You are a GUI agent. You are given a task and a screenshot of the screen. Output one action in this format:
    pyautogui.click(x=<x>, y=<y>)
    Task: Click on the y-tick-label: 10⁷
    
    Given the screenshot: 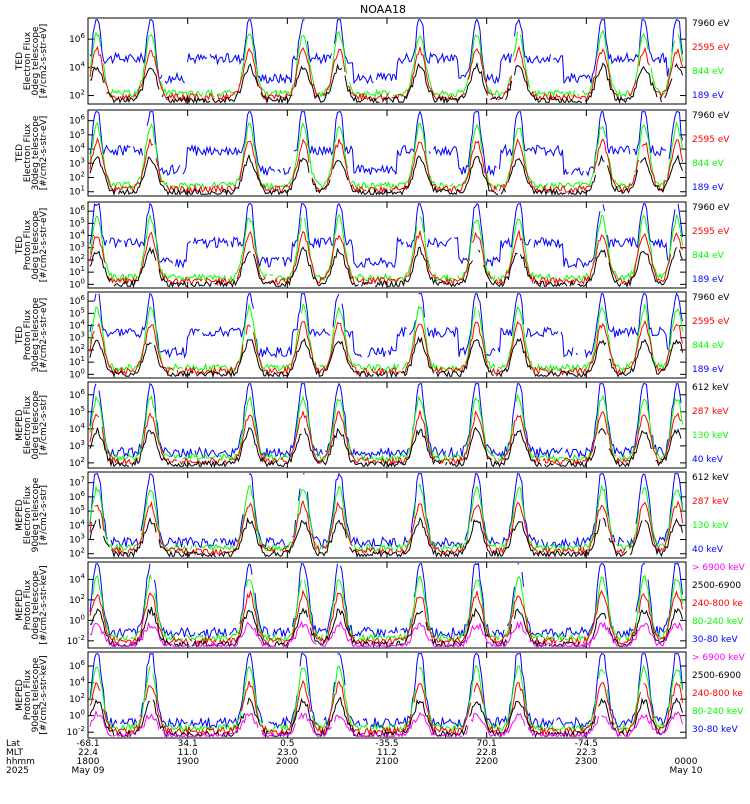 What is the action you would take?
    pyautogui.click(x=77, y=482)
    